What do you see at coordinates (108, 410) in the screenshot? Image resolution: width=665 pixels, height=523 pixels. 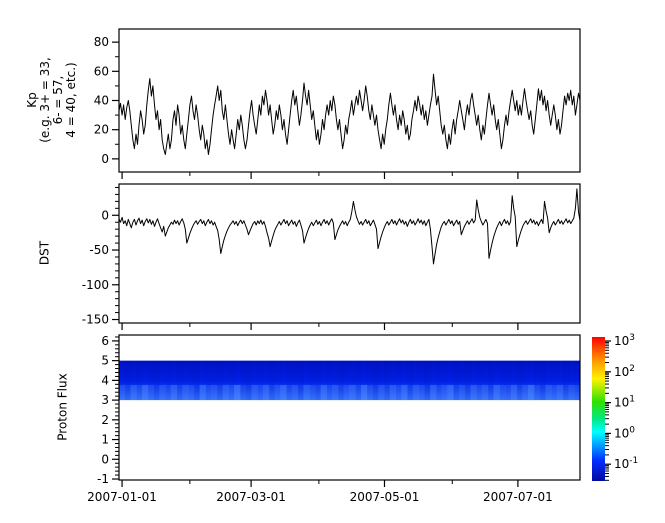 I see `flux-y-axis: 6 5 4 3 2 1 0 -1` at bounding box center [108, 410].